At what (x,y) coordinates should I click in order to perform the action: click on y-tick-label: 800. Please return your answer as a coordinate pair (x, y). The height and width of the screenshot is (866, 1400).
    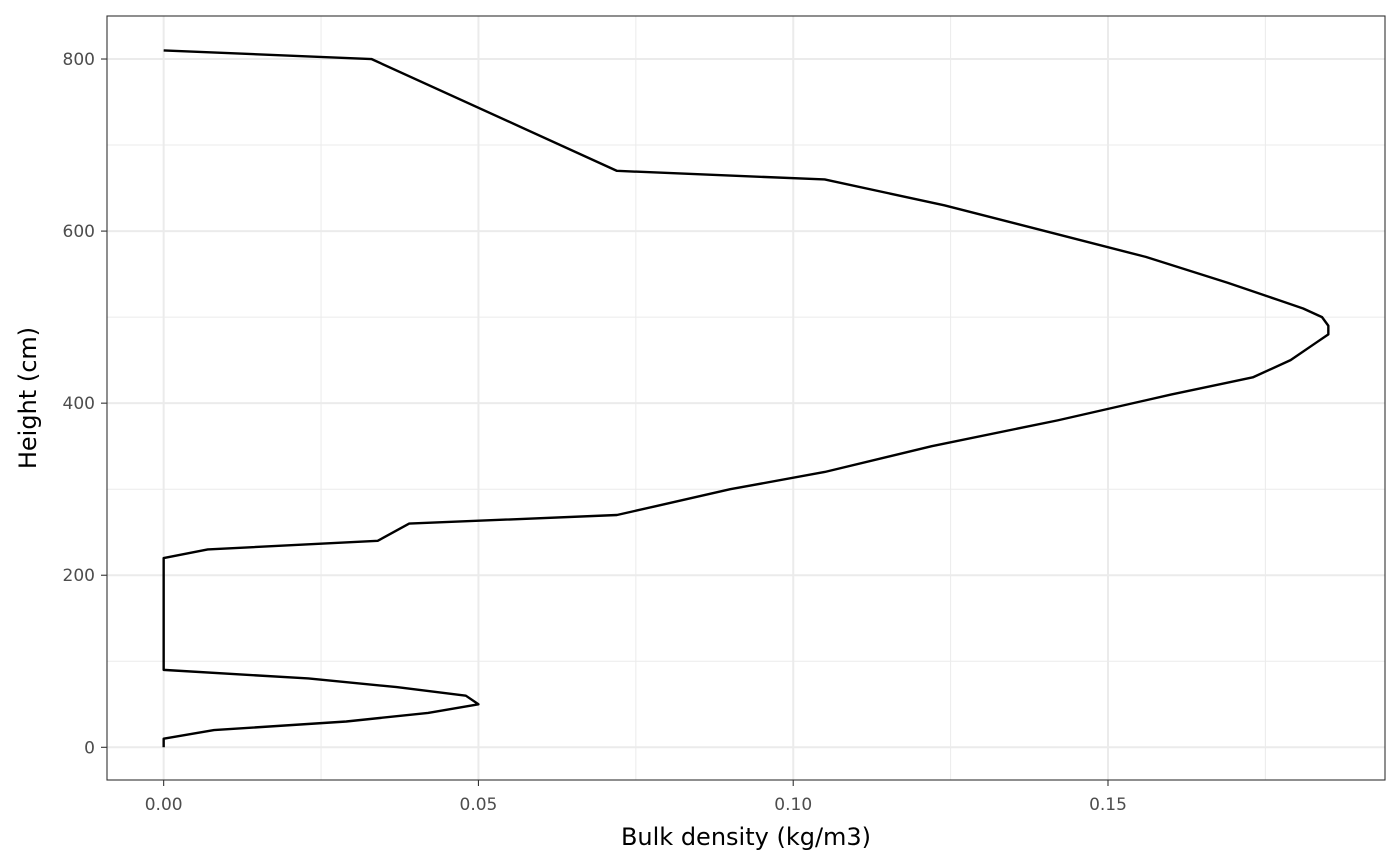
    Looking at the image, I should click on (79, 60).